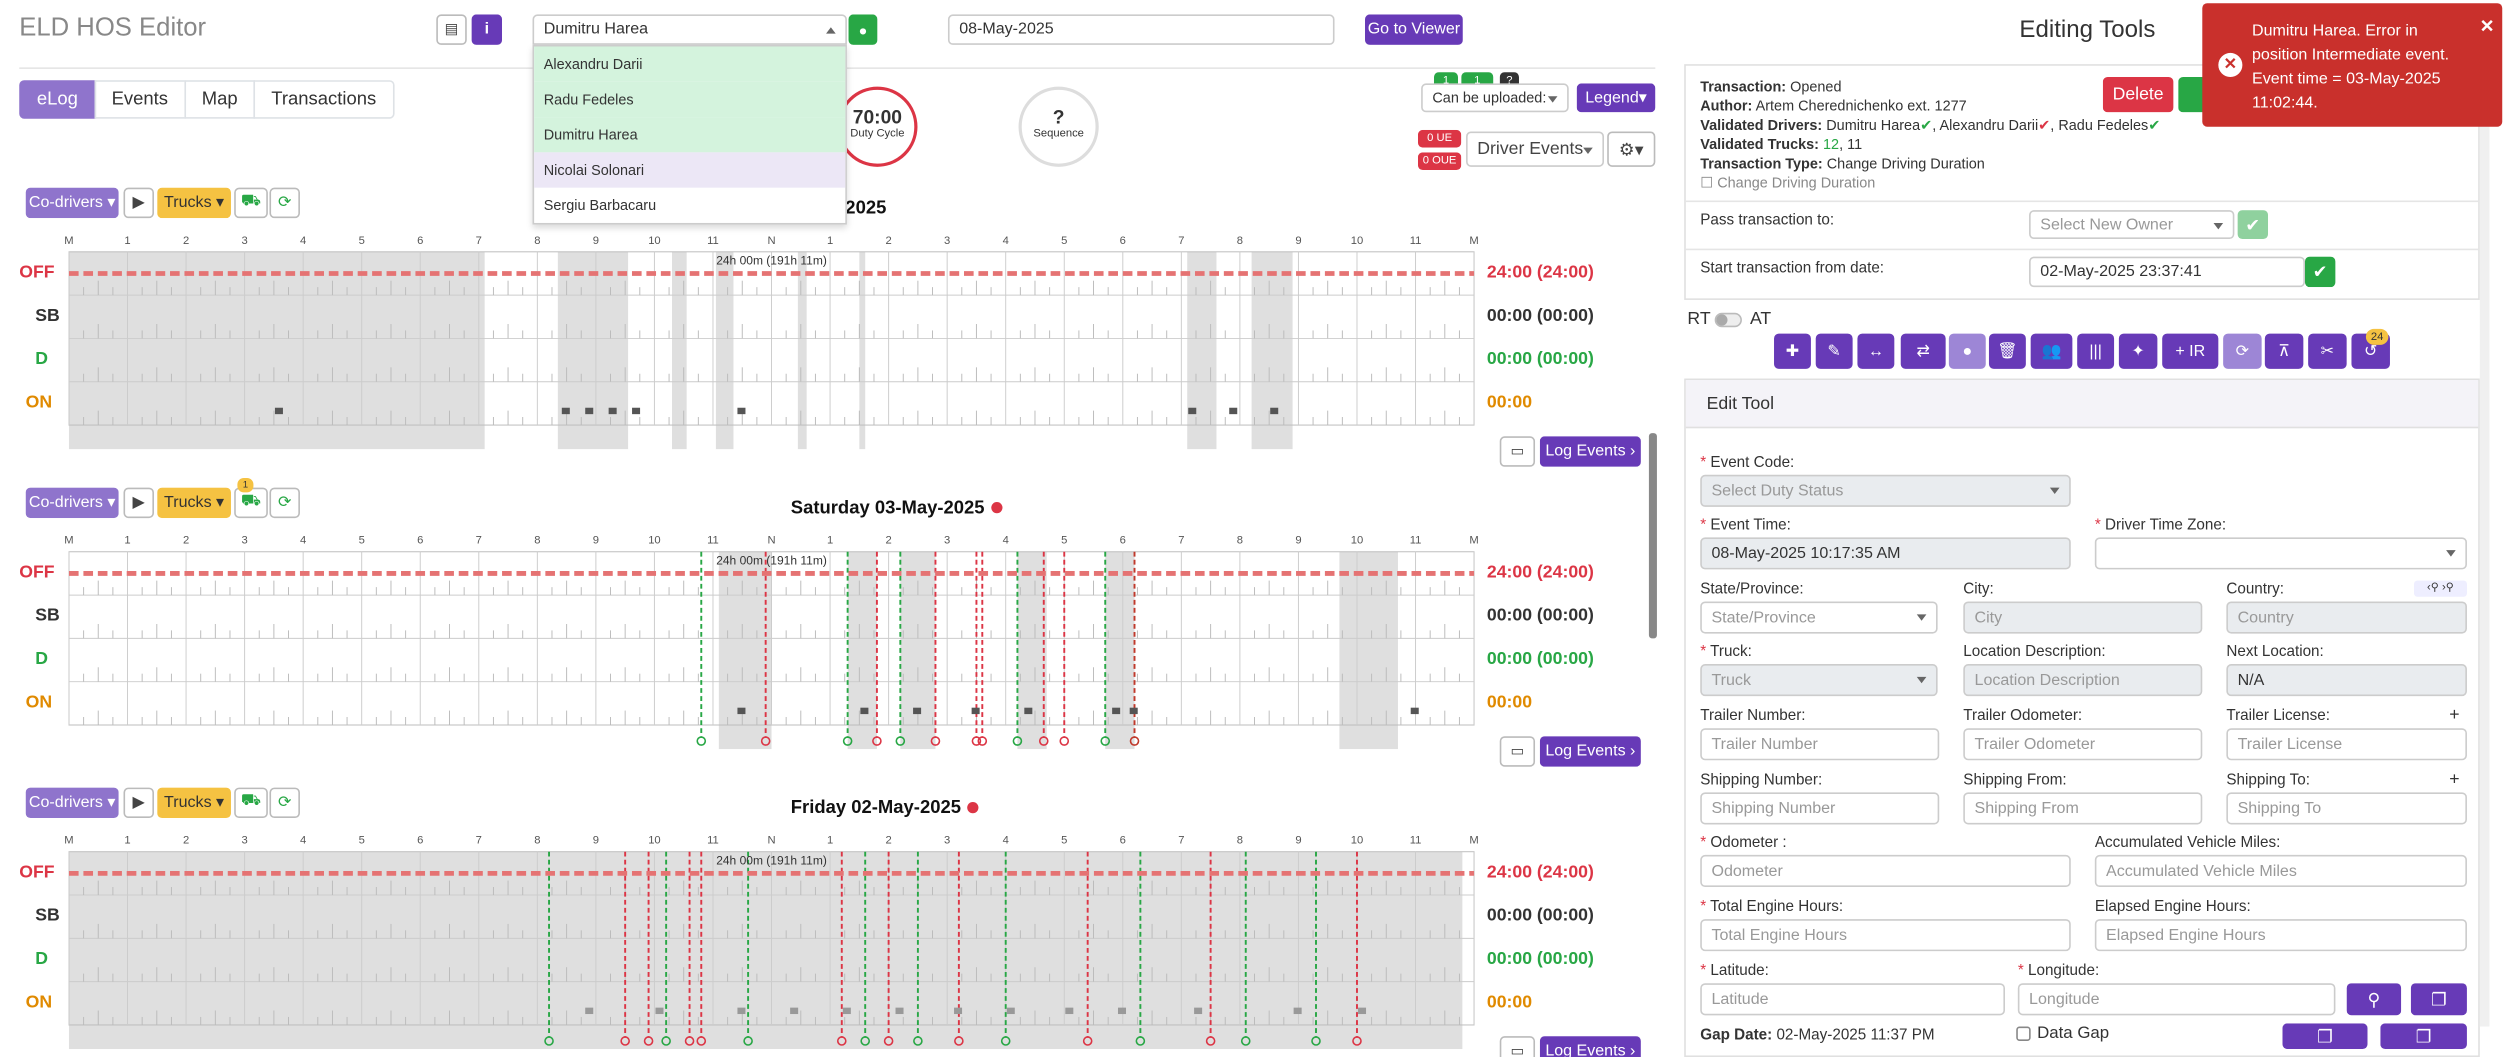 The image size is (2515, 1057). Describe the element at coordinates (690, 135) in the screenshot. I see `driver-option: Dumitru Harea` at that location.